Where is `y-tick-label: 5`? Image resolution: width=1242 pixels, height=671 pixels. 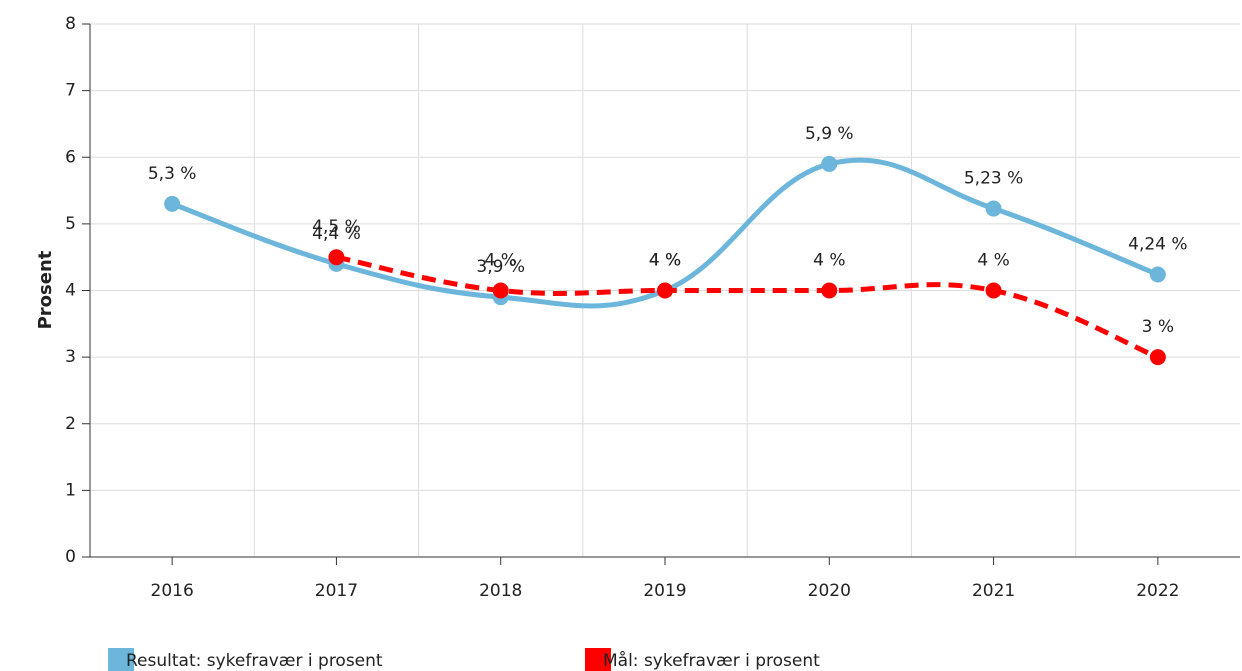
y-tick-label: 5 is located at coordinates (70, 224).